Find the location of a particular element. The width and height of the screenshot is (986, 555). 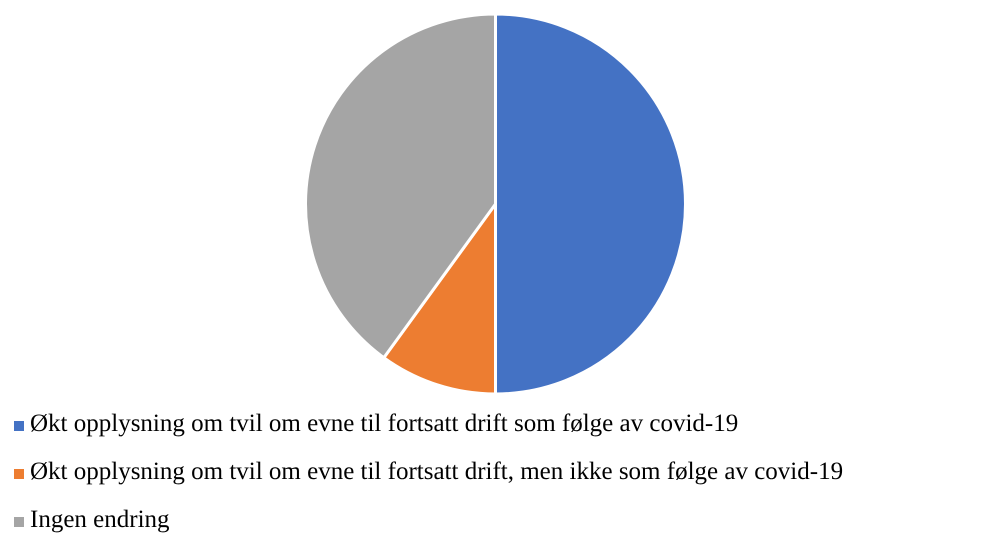

legend-label: Økt opplysning om tvil om evne til fortsatt drift, men ikke som følge av covid-19 is located at coordinates (437, 471).